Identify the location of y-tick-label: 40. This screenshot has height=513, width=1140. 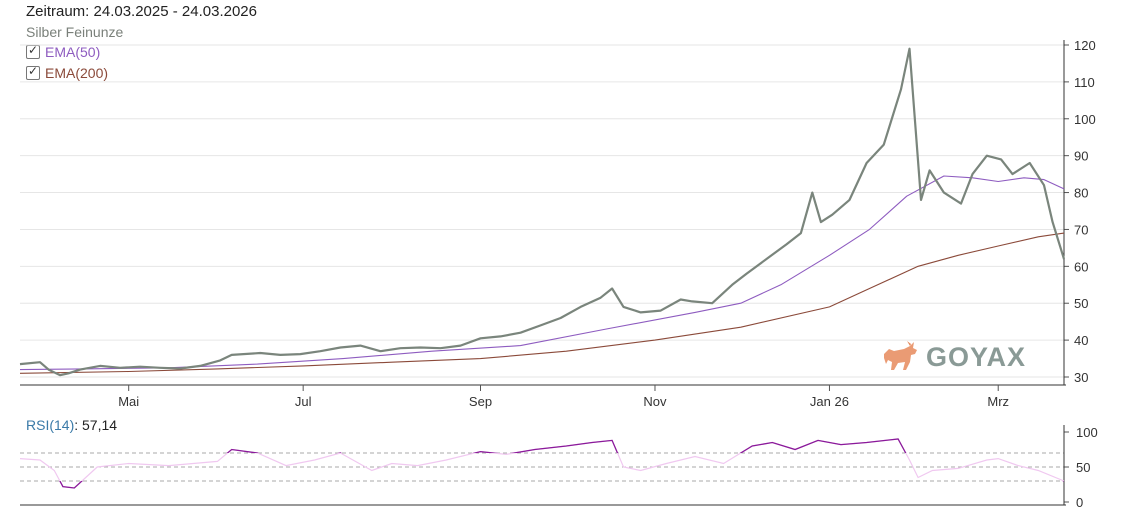
(1081, 340).